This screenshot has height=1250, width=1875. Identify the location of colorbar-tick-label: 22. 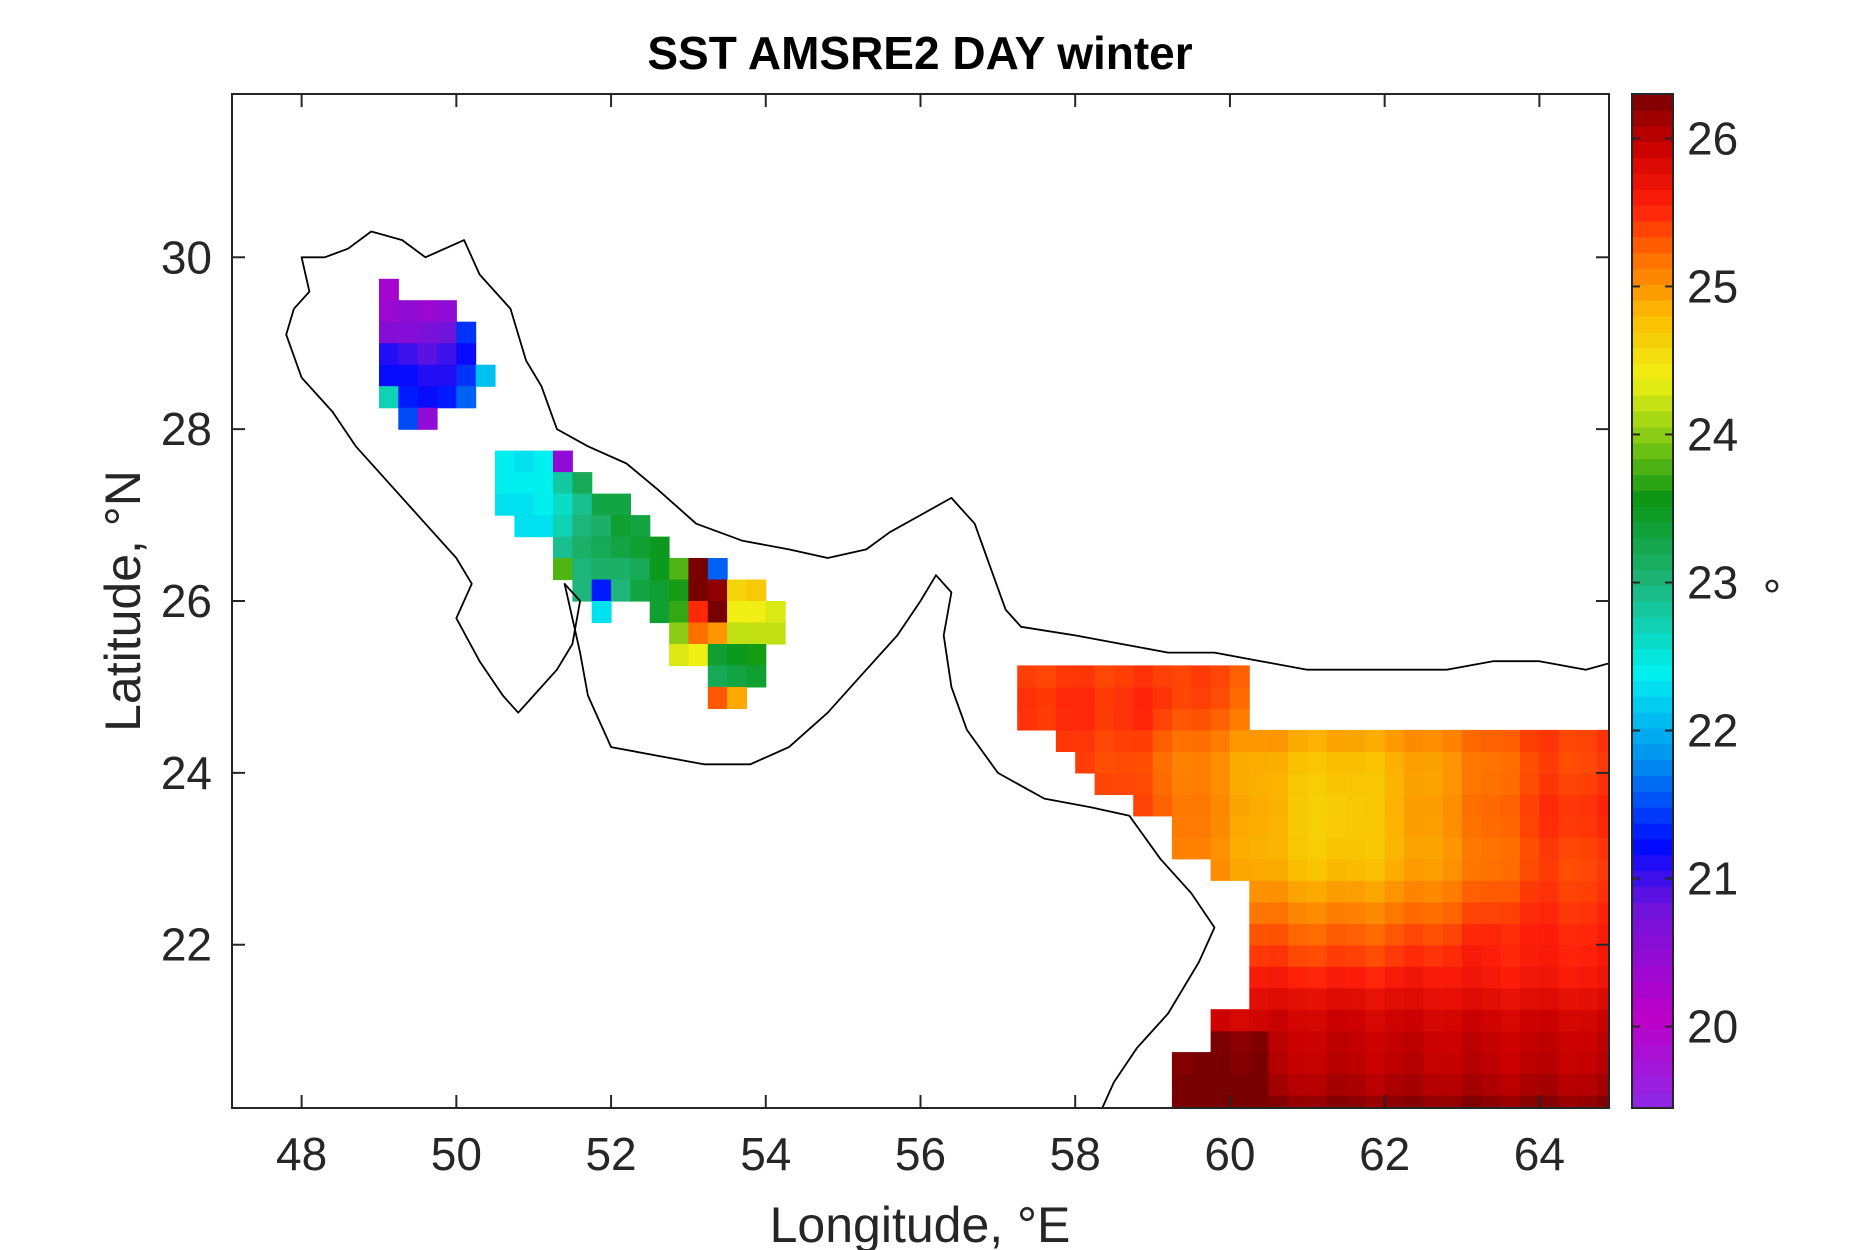
(1712, 731).